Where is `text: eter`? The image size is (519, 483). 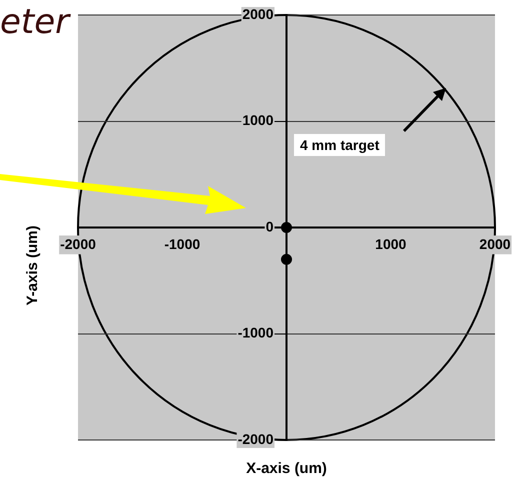 text: eter is located at coordinates (35, 22).